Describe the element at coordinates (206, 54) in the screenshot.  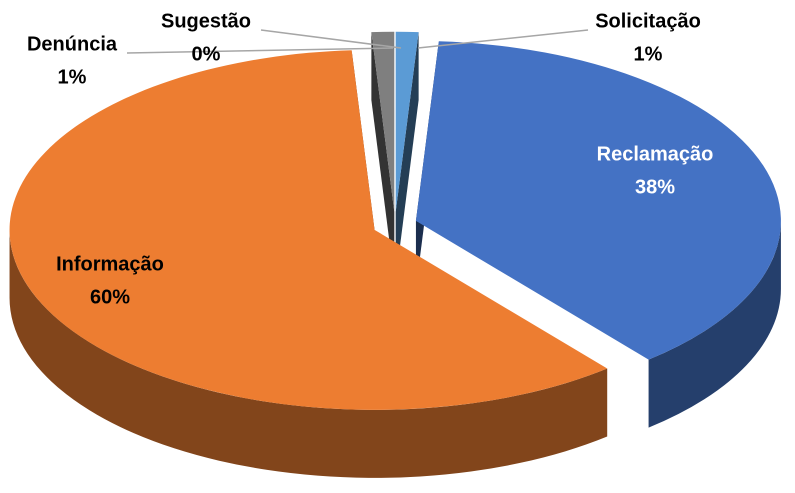
I see `value-label: 0%` at that location.